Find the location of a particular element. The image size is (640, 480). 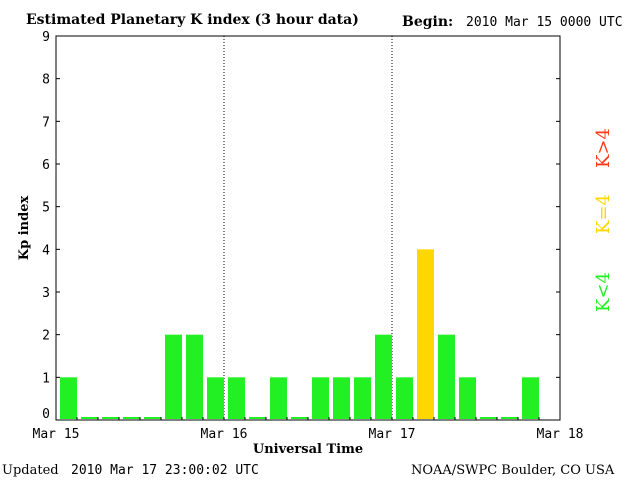

y-tick-label: 9 is located at coordinates (46, 37).